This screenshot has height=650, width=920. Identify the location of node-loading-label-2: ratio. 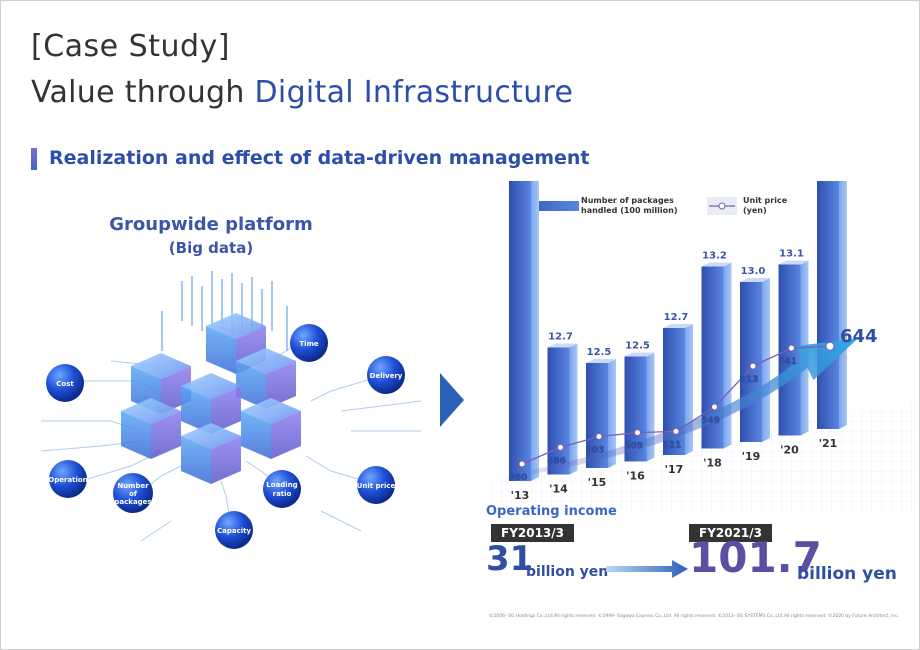
(282, 494).